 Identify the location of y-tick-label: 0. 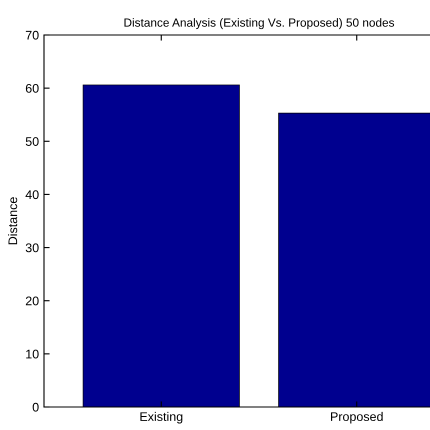
(35, 407).